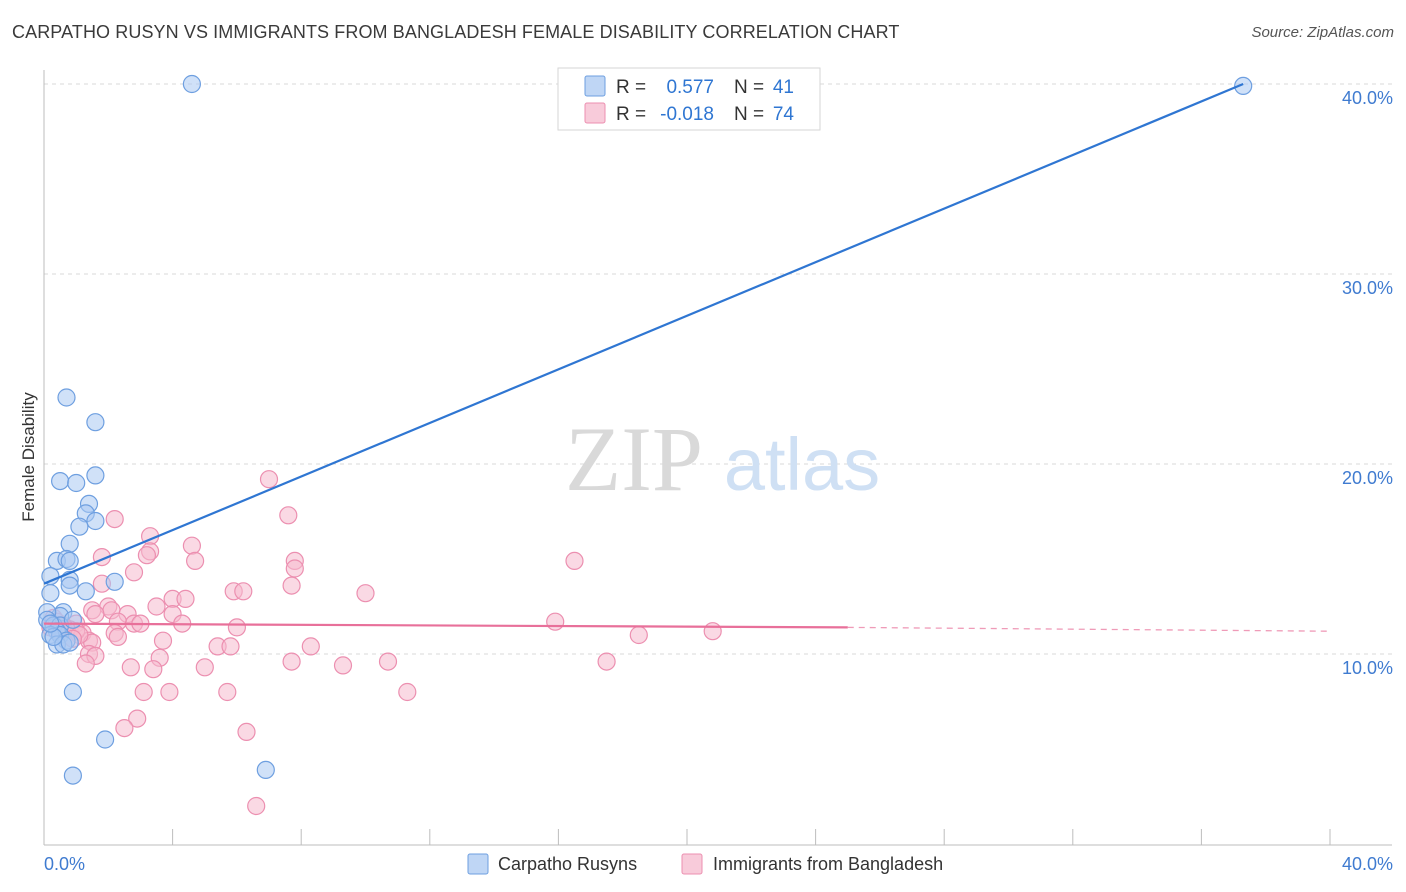 The image size is (1406, 892). I want to click on x-tick-label-min: 0.0%, so click(64, 864).